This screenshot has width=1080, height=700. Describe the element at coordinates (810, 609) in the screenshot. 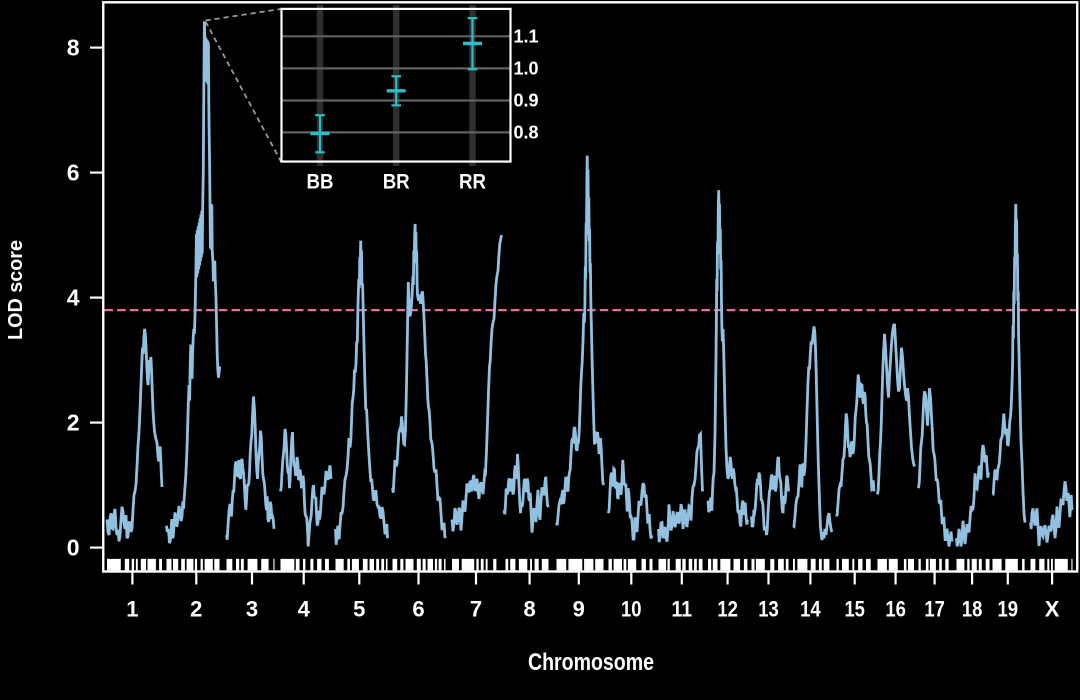

I see `svg-text: 14` at that location.